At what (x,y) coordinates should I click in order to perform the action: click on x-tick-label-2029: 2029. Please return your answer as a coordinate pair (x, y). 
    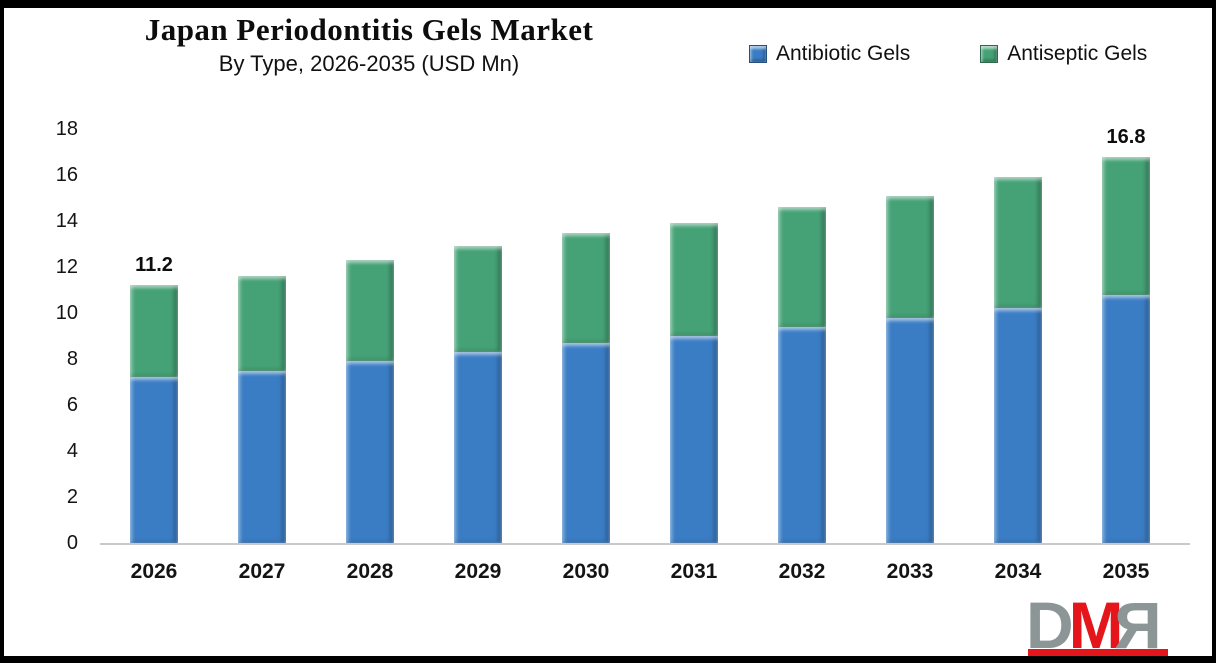
    Looking at the image, I should click on (478, 571).